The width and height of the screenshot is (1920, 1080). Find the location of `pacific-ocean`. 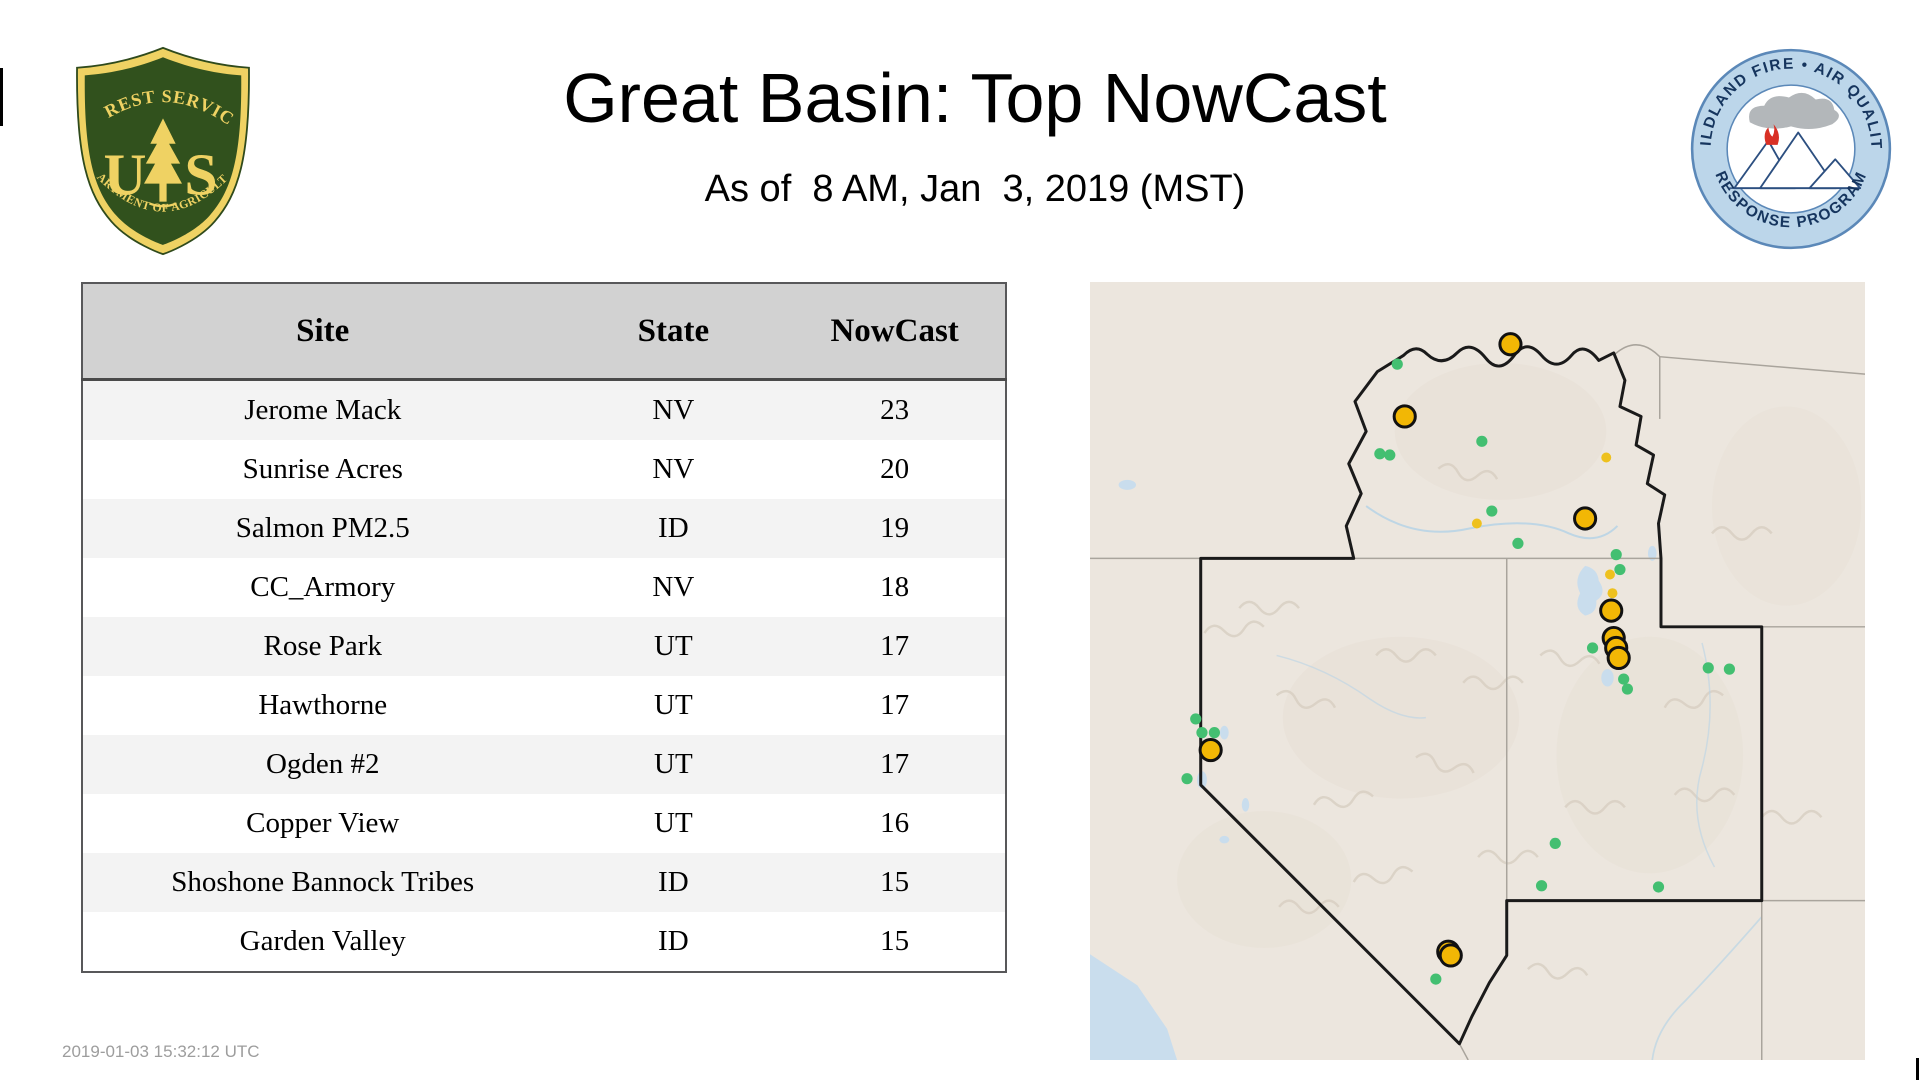

pacific-ocean is located at coordinates (1134, 1007).